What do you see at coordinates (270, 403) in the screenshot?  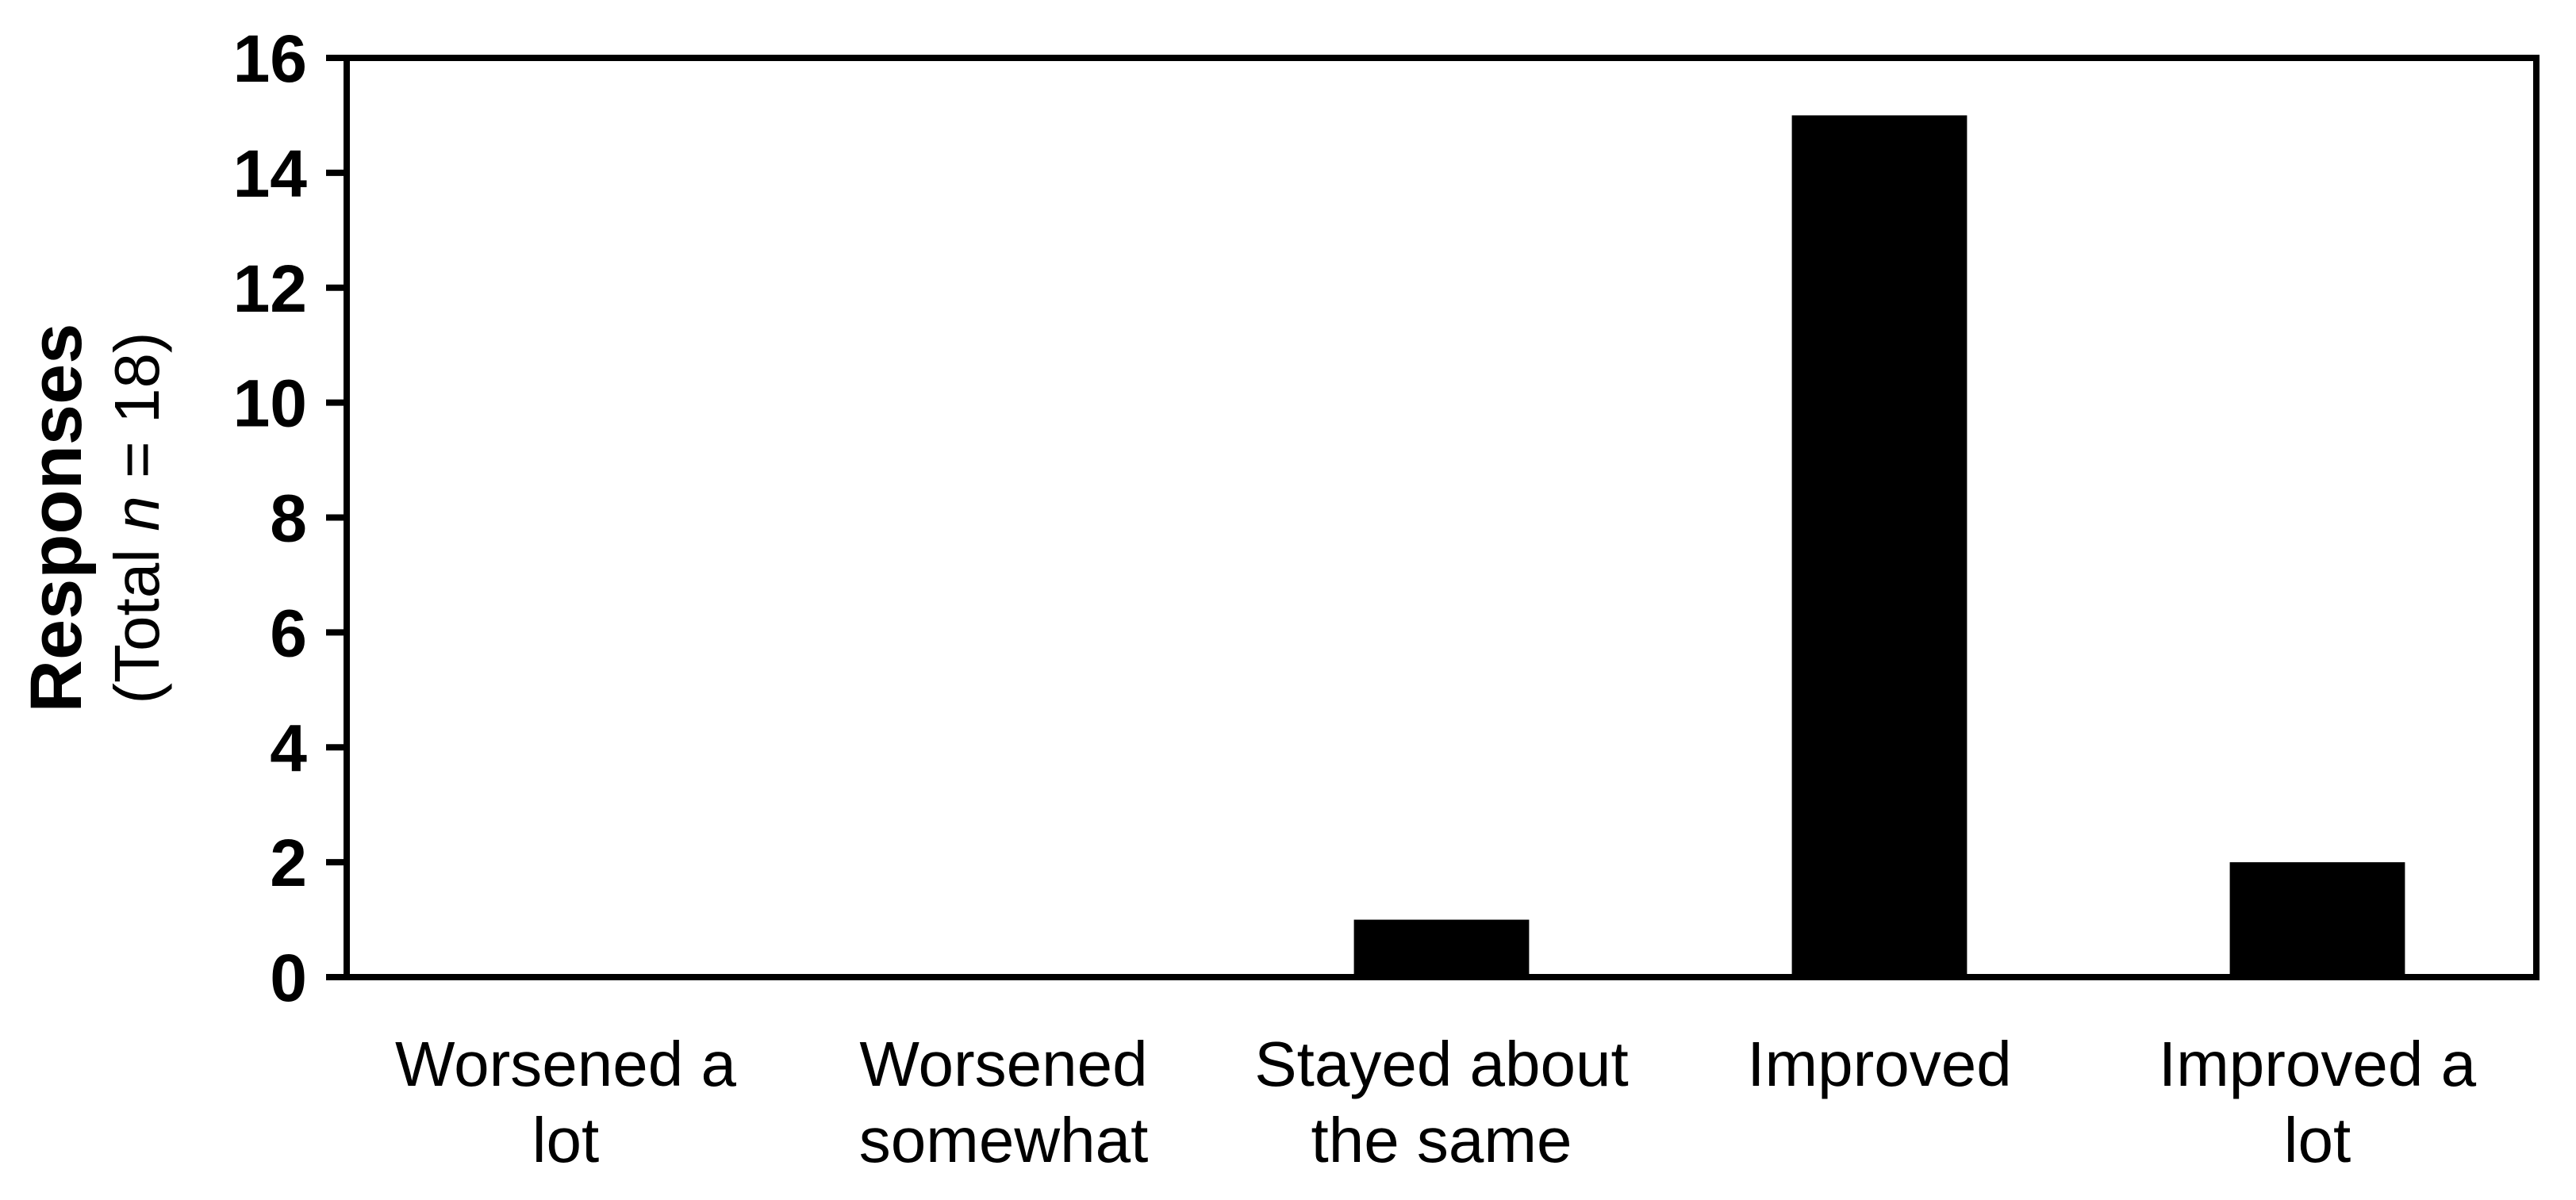 I see `y-tick-label-5: 10` at bounding box center [270, 403].